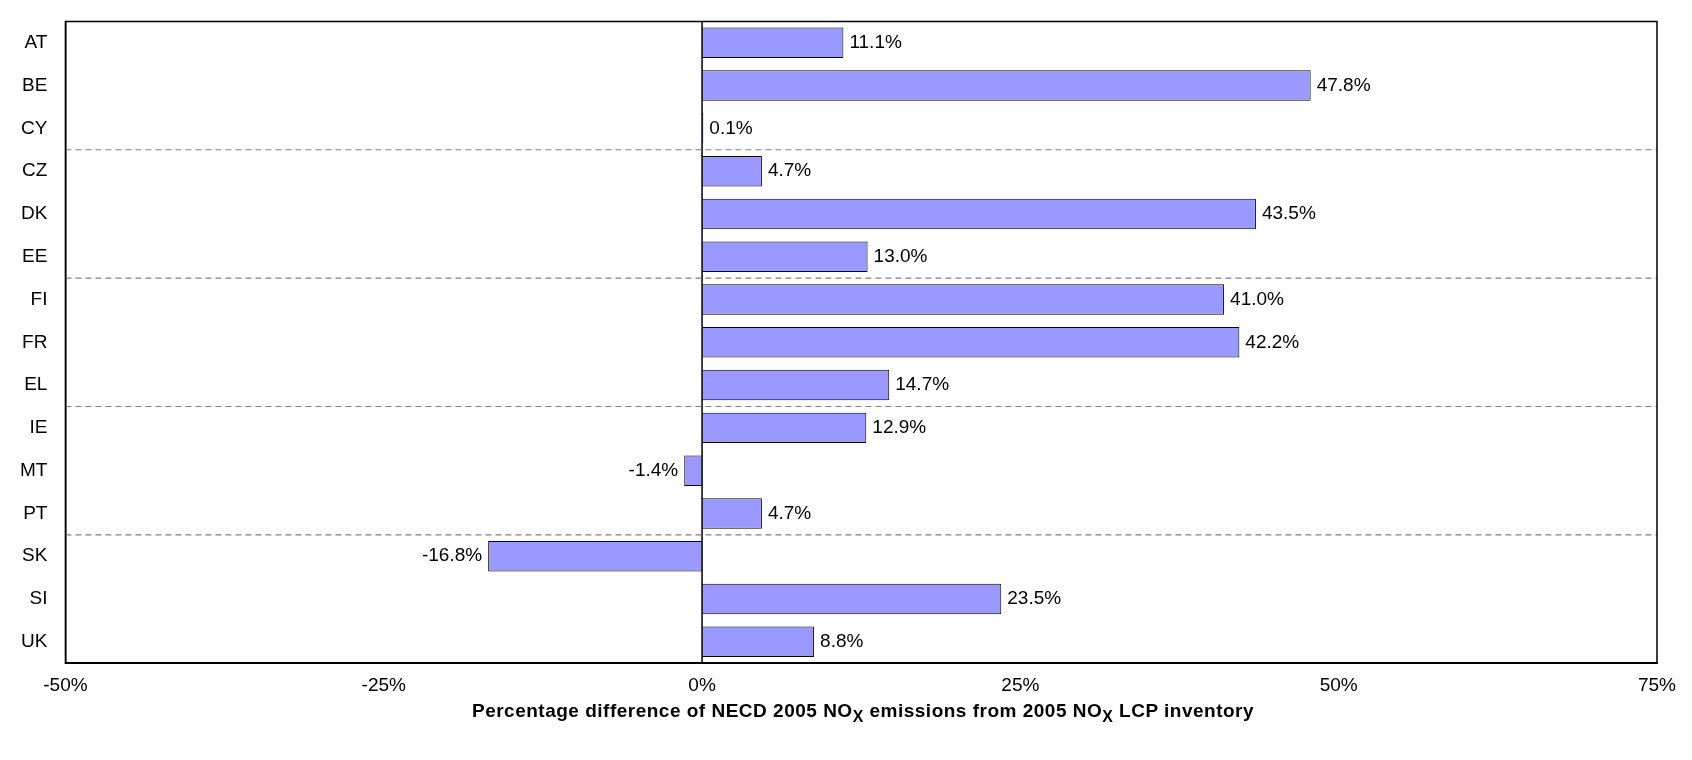  Describe the element at coordinates (842, 641) in the screenshot. I see `data-label: 8.8%` at that location.